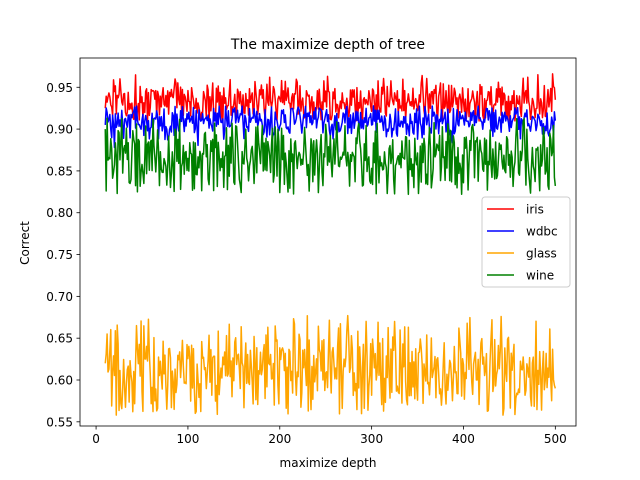  What do you see at coordinates (96, 439) in the screenshot?
I see `x-tick-label: 0` at bounding box center [96, 439].